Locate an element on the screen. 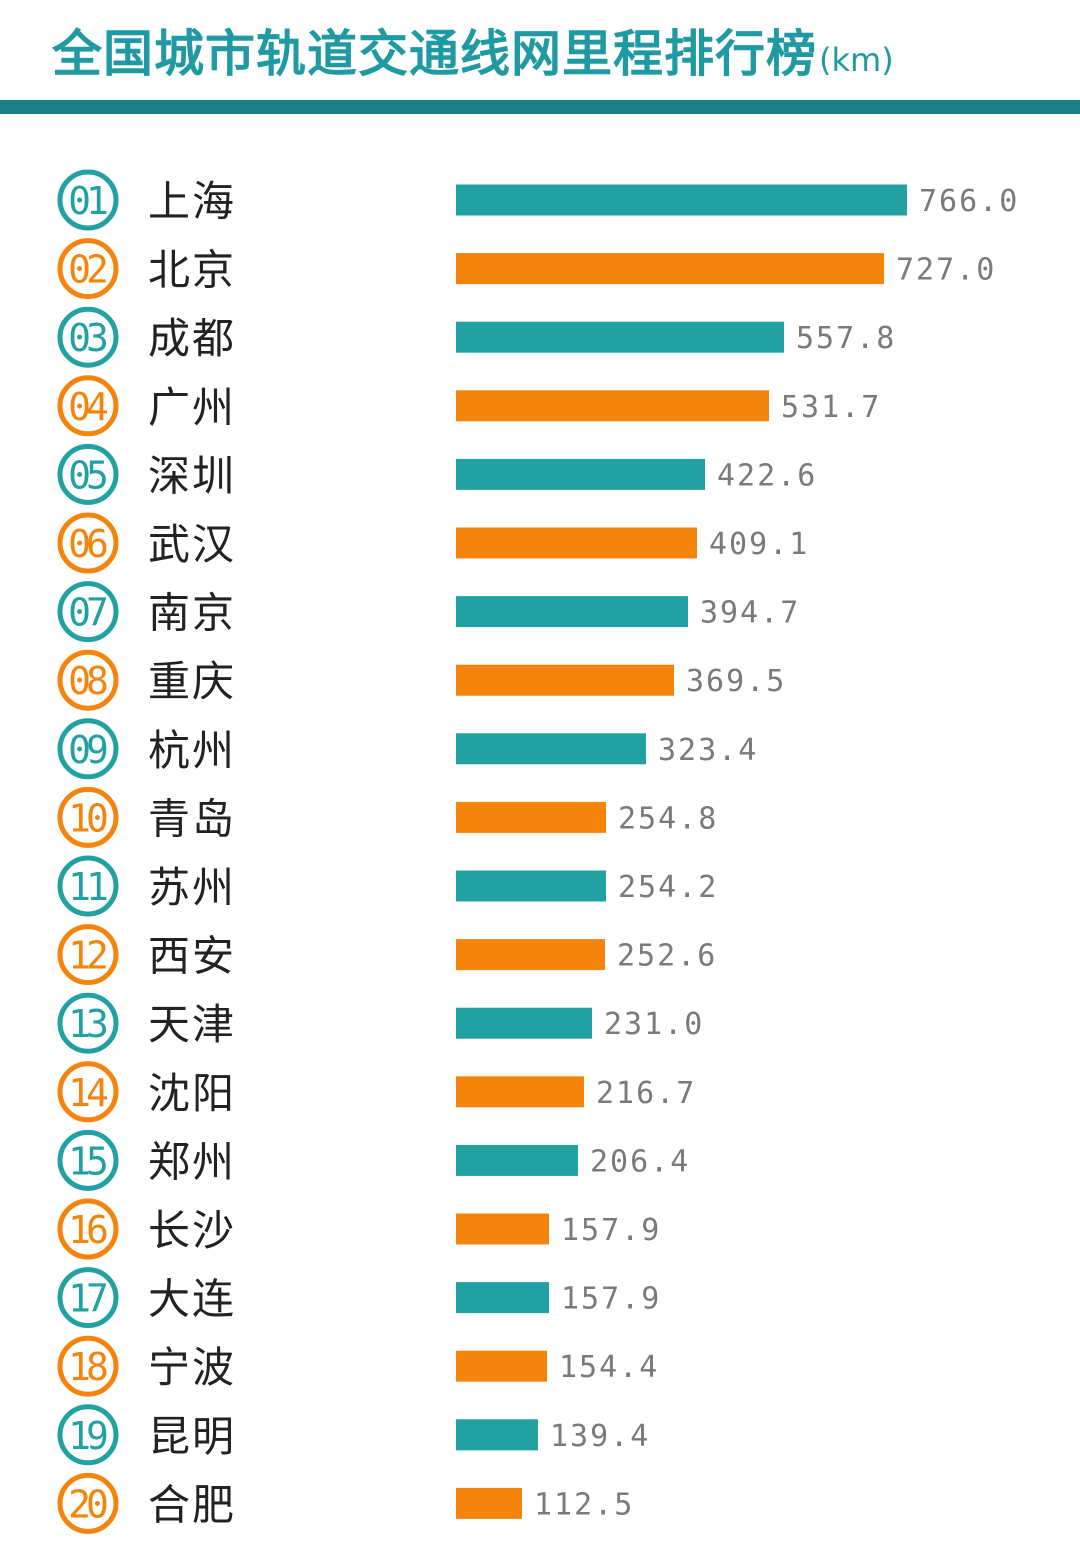  chart-row: 01 上海 766.0 is located at coordinates (538, 200).